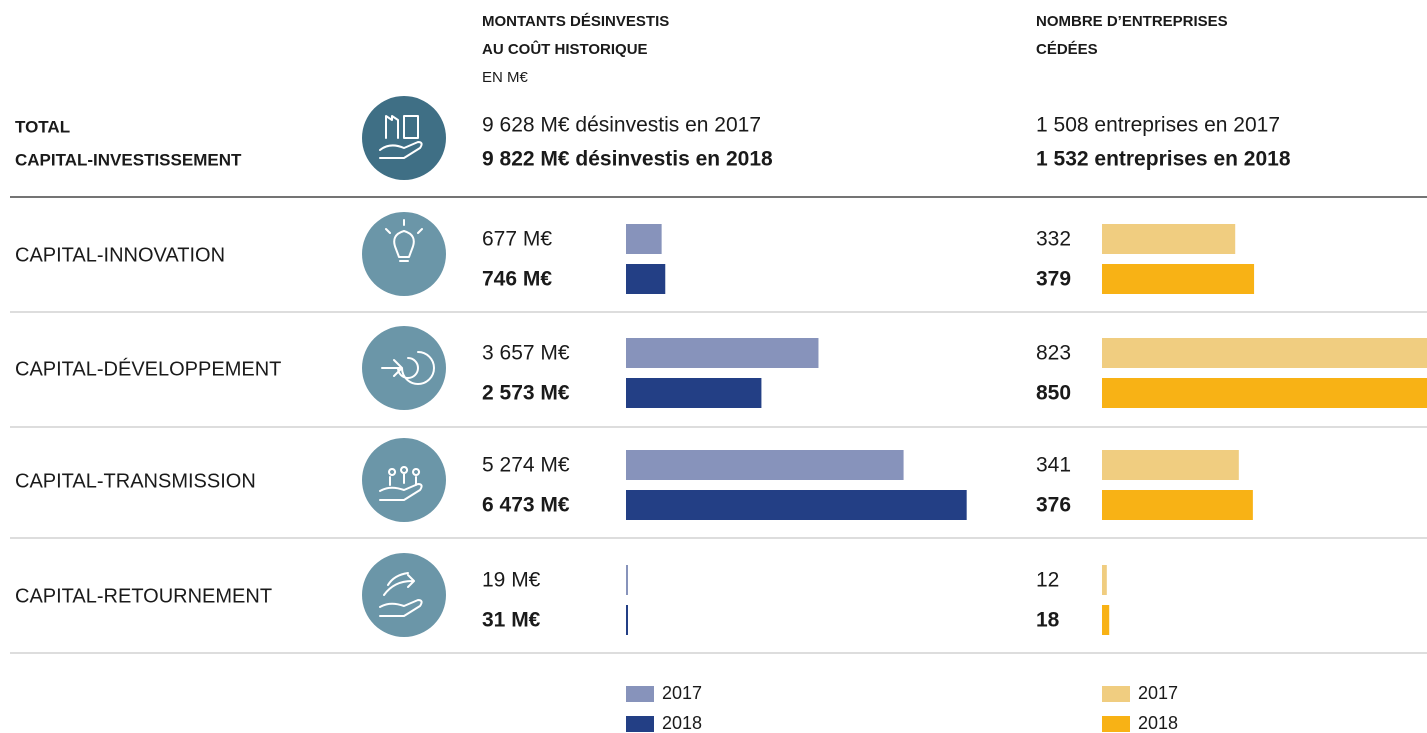 The height and width of the screenshot is (733, 1427). Describe the element at coordinates (1132, 21) in the screenshot. I see `counts-title: NOMBRE D’ENTREPRISES` at that location.